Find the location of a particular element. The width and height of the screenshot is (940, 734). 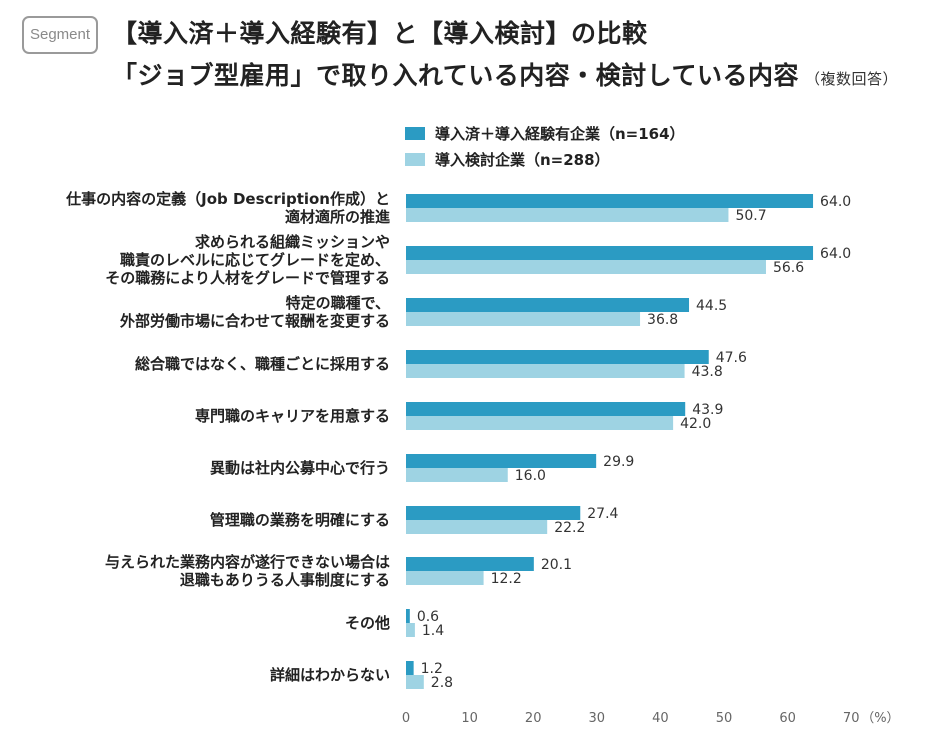

category-label-1-0: 求められる組織ミッションや is located at coordinates (292, 242).